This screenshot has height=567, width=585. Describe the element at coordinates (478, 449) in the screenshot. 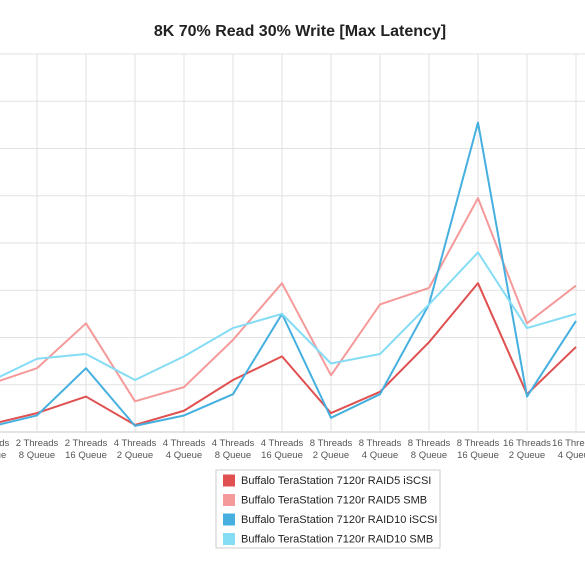

I see `x-tick-label: 8 Threads 16 Queue` at that location.